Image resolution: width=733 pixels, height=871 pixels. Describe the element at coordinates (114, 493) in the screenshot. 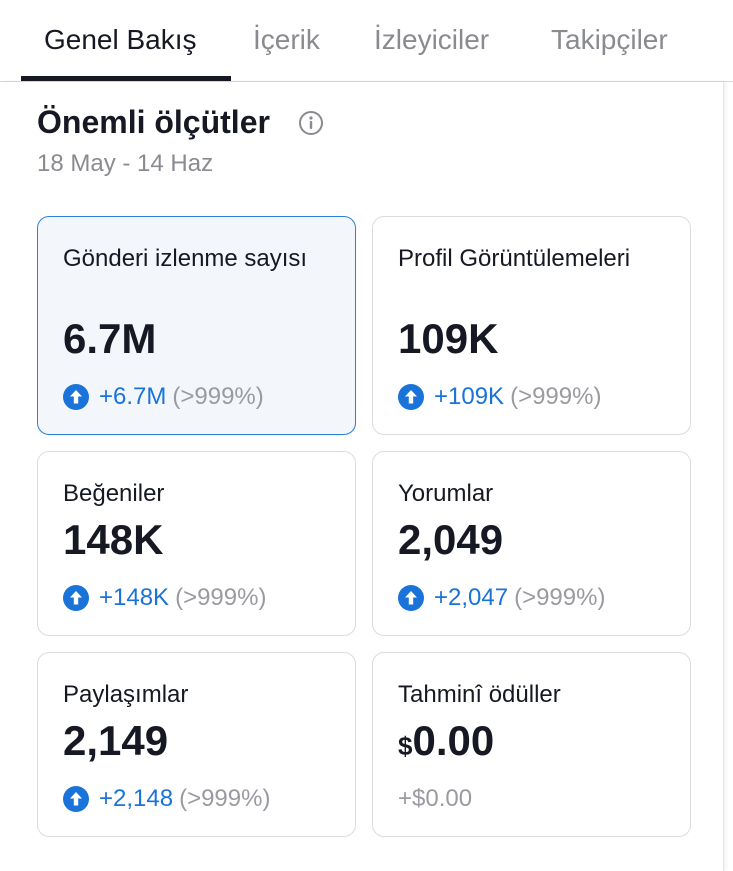

I see `metric-label: Beğeniler` at that location.